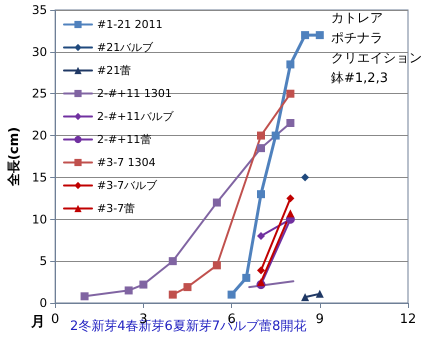 The height and width of the screenshot is (341, 430). I want to click on legend-label: #3-7 1304, so click(126, 162).